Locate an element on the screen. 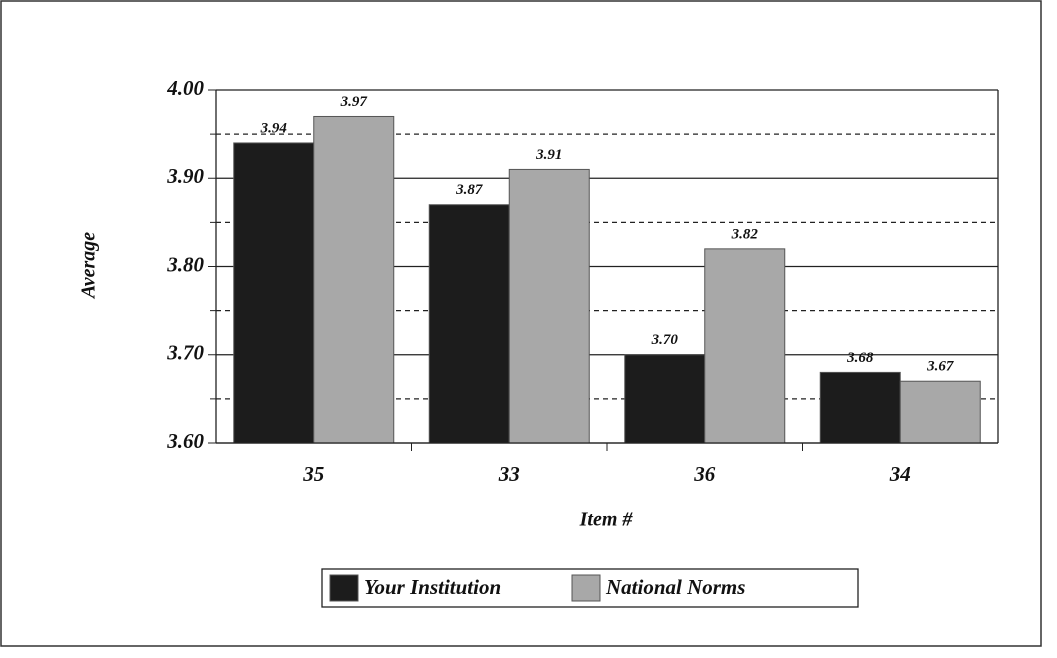 Image resolution: width=1057 pixels, height=658 pixels. y-tick-label: 3.60 is located at coordinates (185, 441).